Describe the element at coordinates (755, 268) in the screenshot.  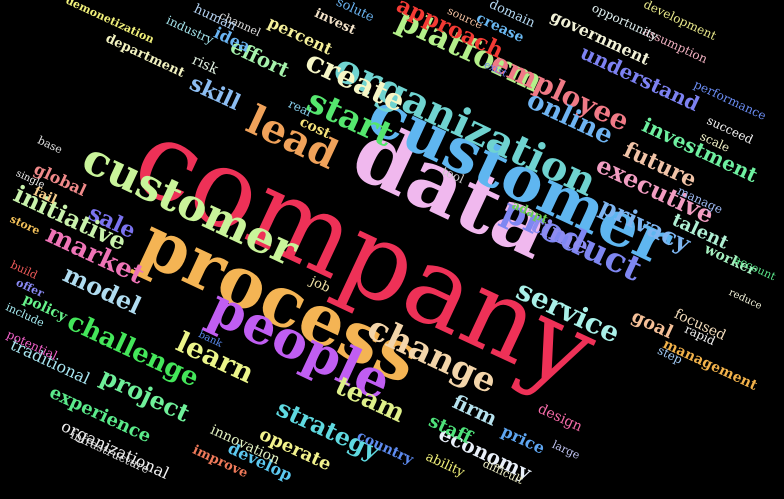
I see `word-account: account` at that location.